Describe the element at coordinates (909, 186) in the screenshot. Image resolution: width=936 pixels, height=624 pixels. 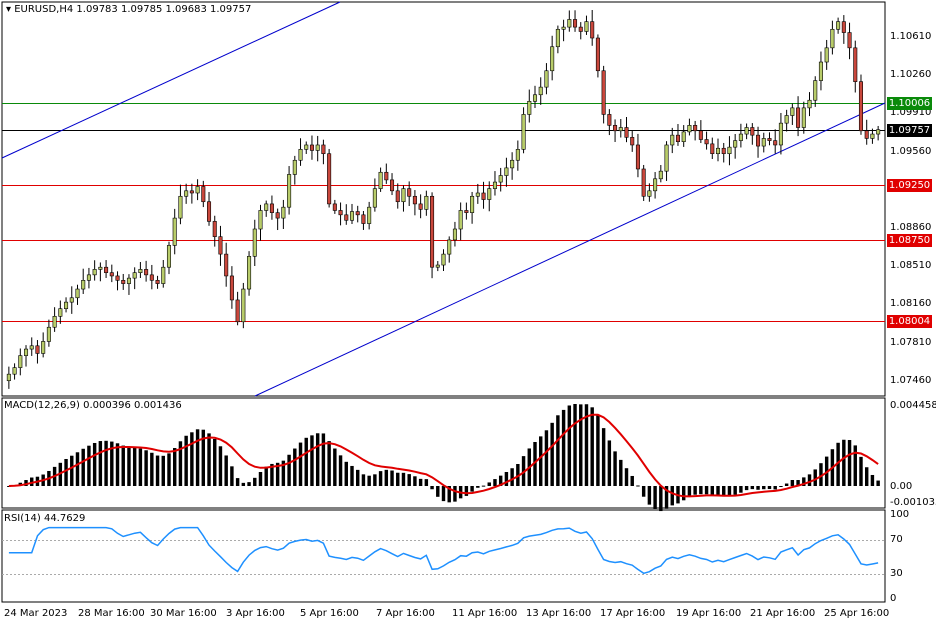
I see `price-level-tag: 1.09250` at that location.